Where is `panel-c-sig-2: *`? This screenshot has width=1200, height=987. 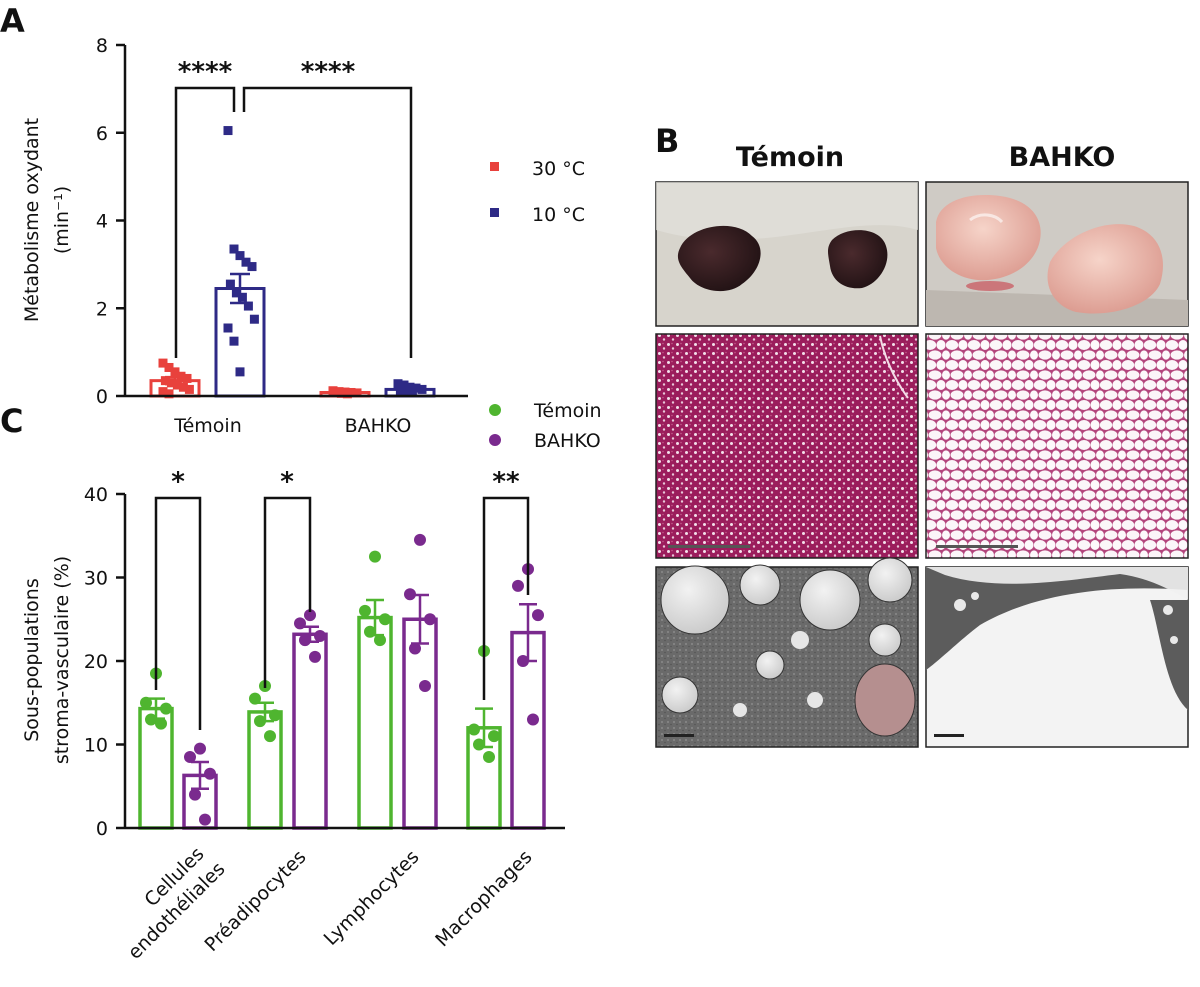 panel-c-sig-2: * is located at coordinates (287, 482).